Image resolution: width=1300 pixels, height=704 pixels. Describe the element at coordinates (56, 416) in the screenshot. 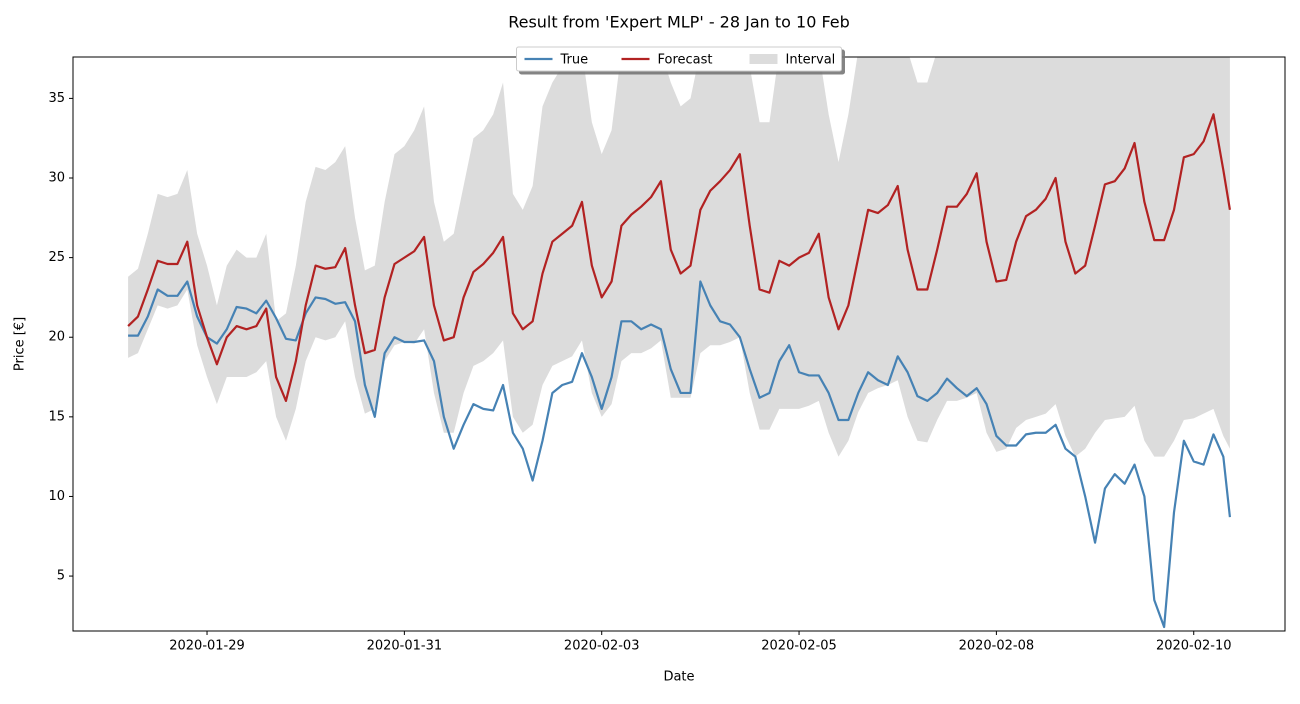

I see `y-tick-label: 15` at that location.